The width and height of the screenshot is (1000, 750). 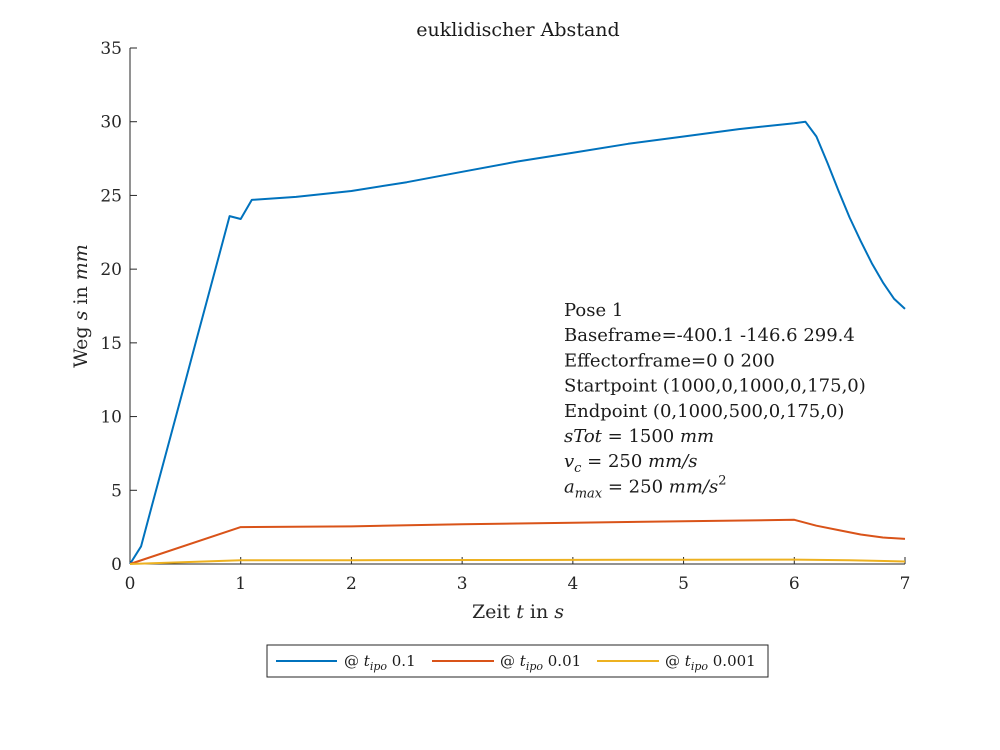 I want to click on annotation-eq: = 1500, so click(x=641, y=436).